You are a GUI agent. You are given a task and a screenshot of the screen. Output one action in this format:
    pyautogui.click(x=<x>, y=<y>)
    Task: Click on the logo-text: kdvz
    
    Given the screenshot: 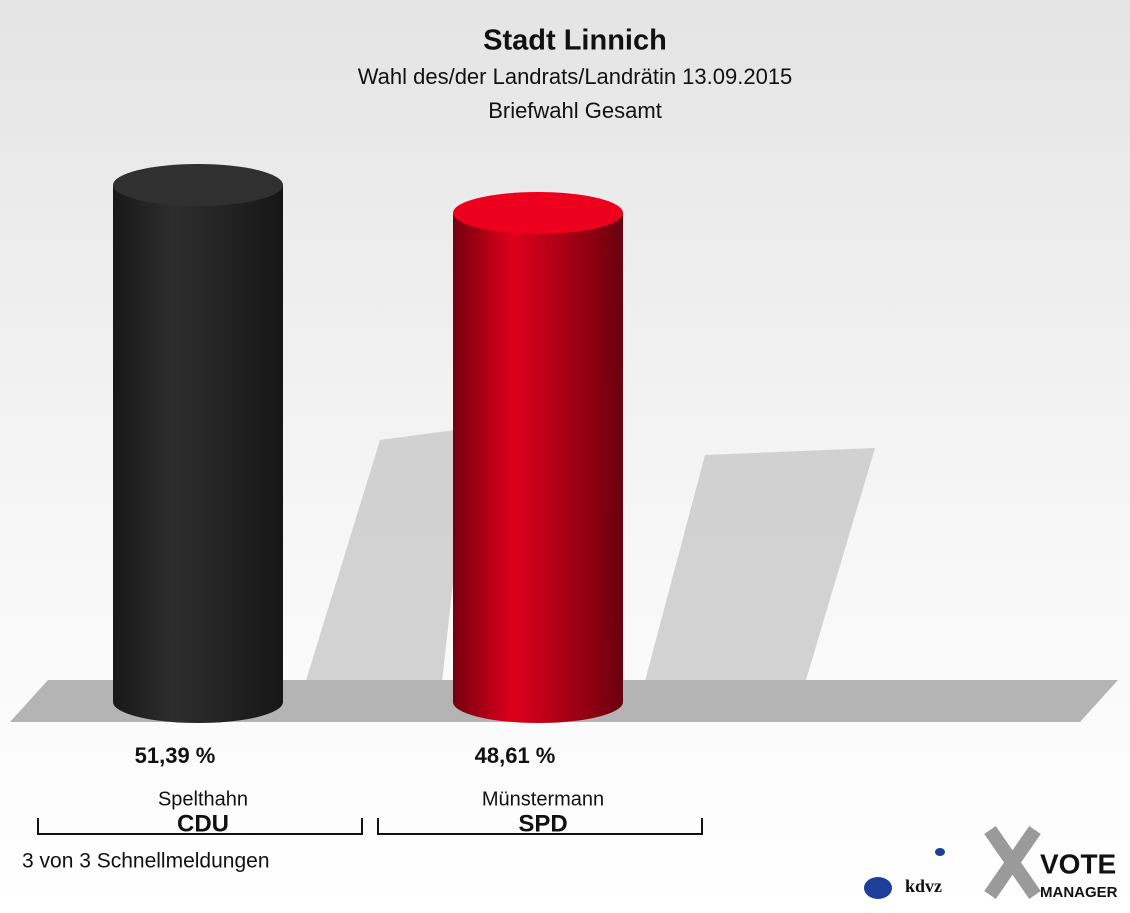 What is the action you would take?
    pyautogui.click(x=923, y=886)
    